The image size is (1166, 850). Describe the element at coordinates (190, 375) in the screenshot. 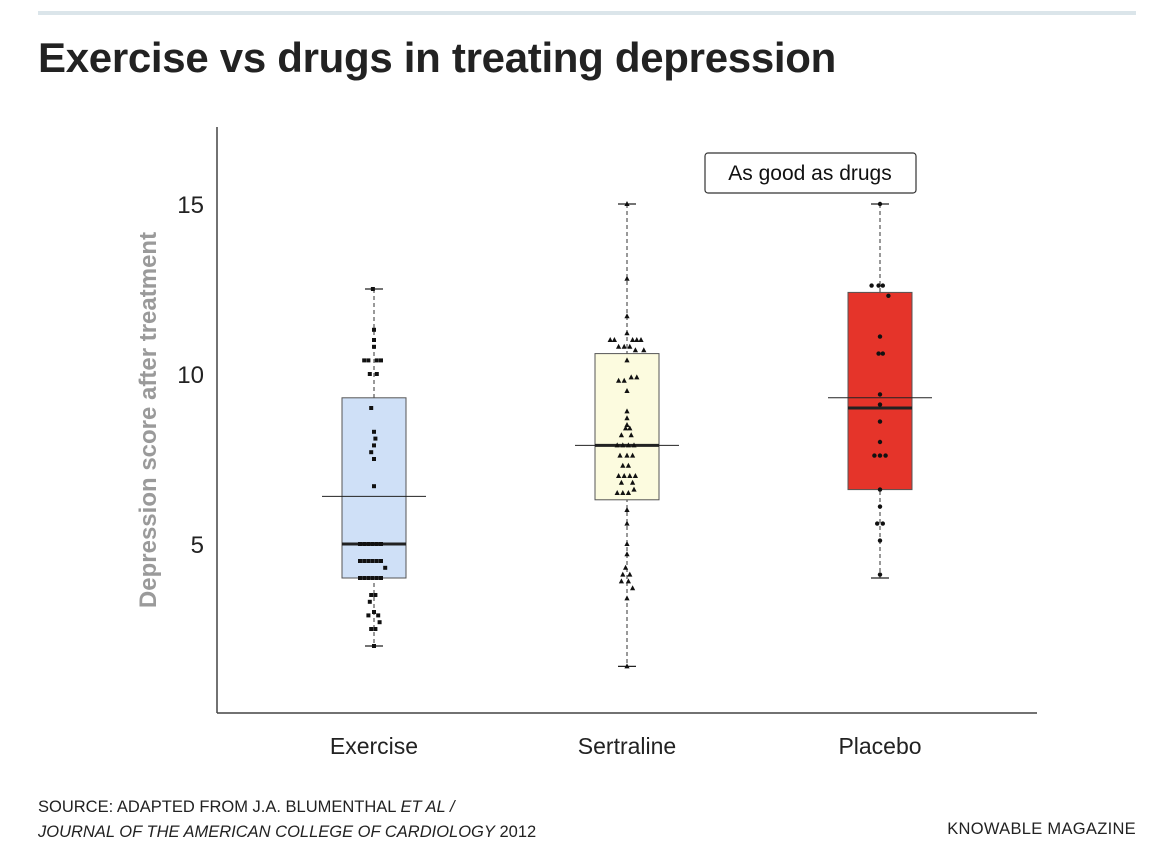

I see `y-tick-label: 10` at that location.